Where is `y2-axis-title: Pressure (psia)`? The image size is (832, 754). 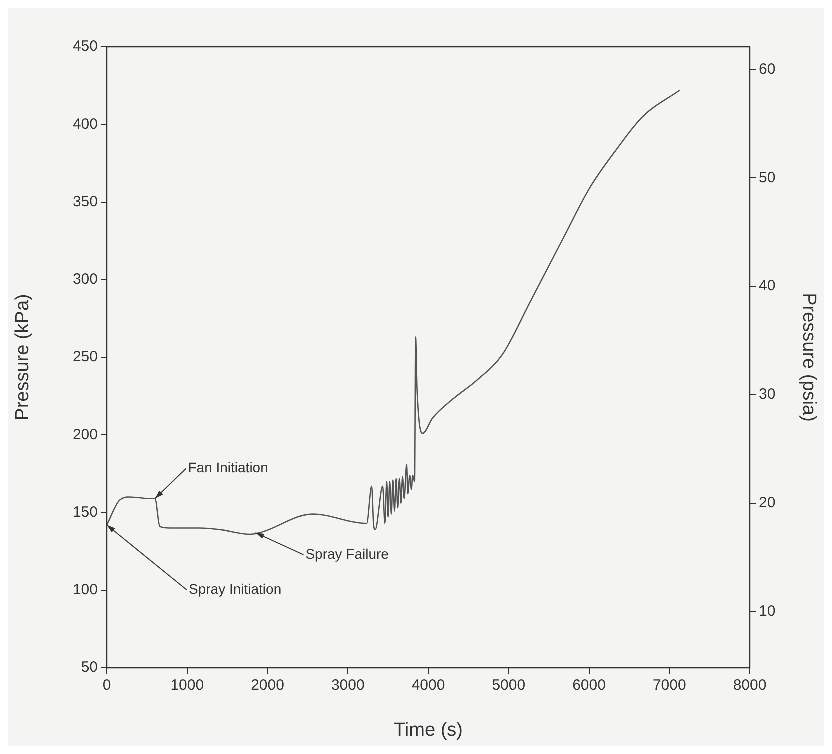
y2-axis-title: Pressure (psia) is located at coordinates (809, 357).